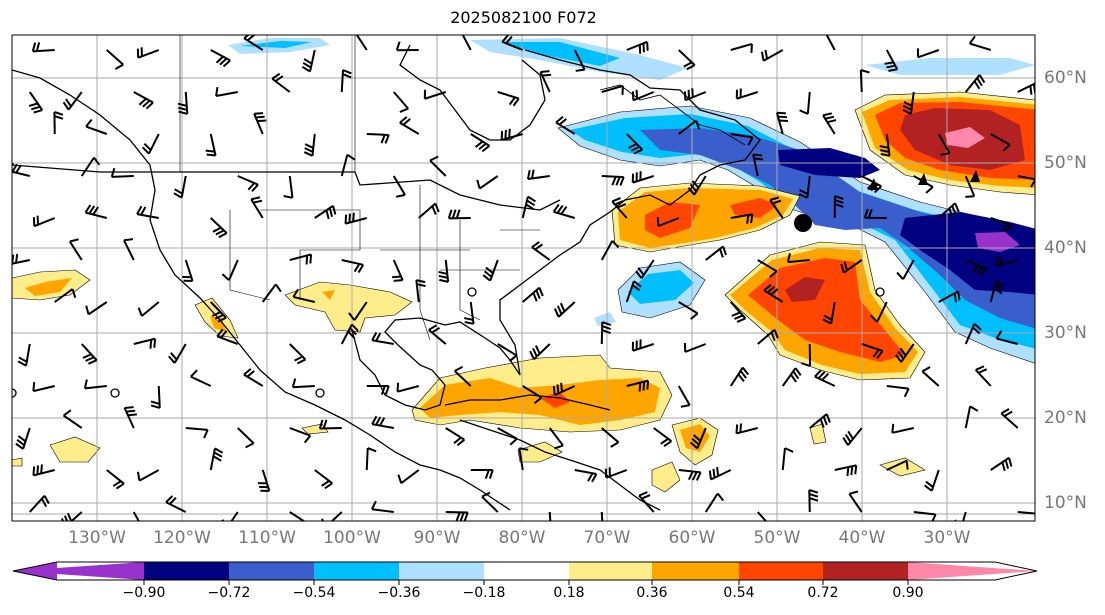 This screenshot has width=1105, height=615. Describe the element at coordinates (777, 538) in the screenshot. I see `longitude-label: 50°W` at that location.